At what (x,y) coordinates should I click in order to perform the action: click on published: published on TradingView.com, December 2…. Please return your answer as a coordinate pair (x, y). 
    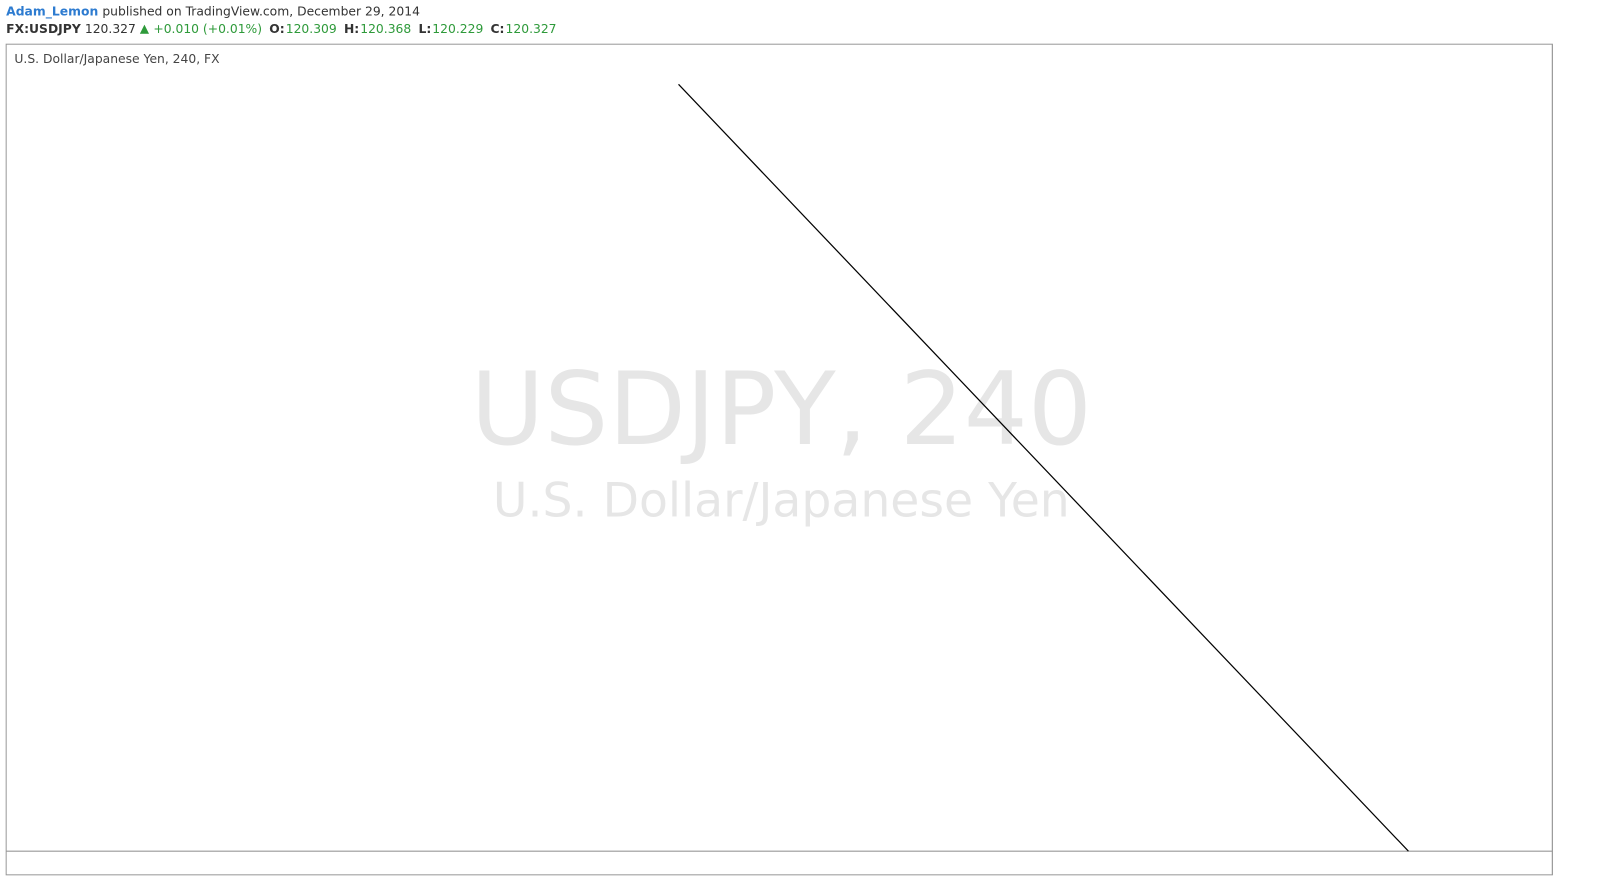
    Looking at the image, I should click on (261, 11).